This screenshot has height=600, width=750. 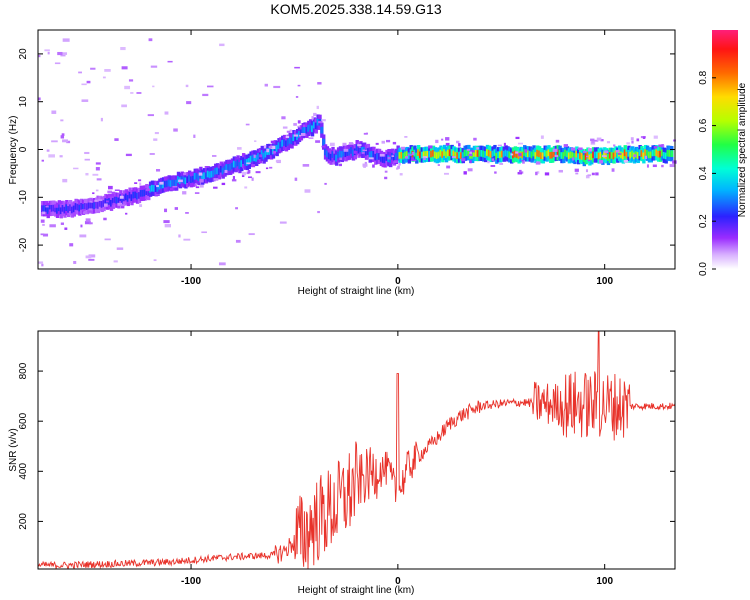 I want to click on colorbar-gradient, so click(x=725, y=149).